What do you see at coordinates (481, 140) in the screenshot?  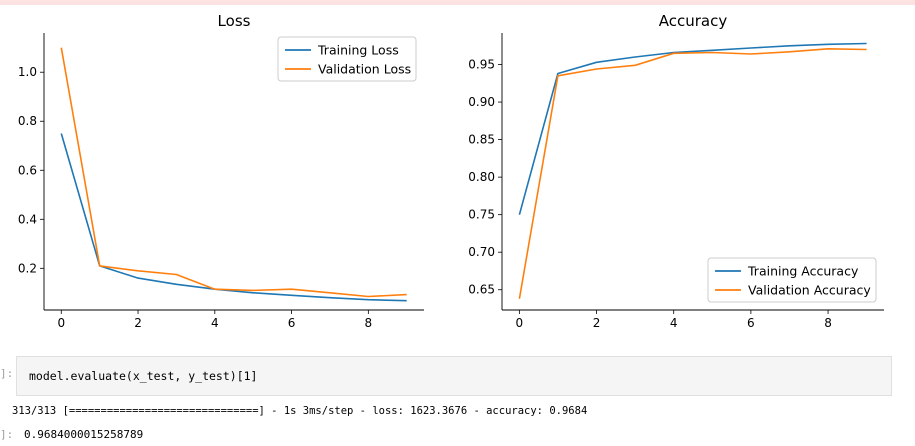 I see `accuracy-y-tick-label: 0.85` at bounding box center [481, 140].